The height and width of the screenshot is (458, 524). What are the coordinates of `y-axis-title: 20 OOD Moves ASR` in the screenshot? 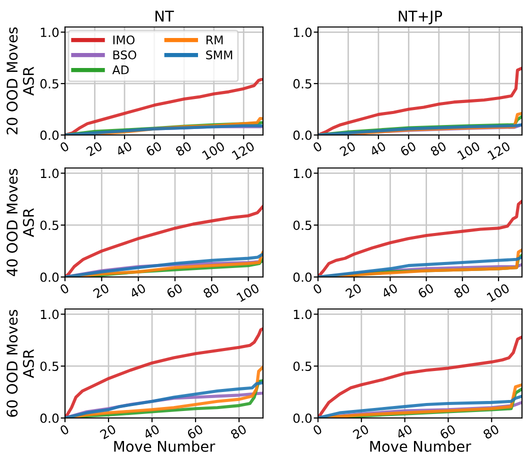 It's located at (20, 80).